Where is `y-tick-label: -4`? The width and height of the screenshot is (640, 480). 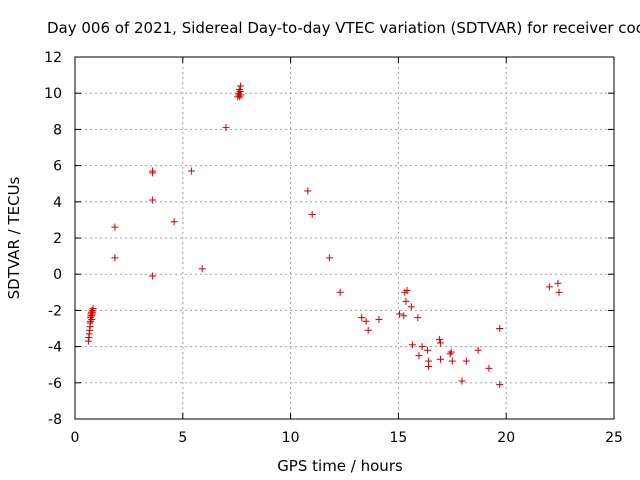
y-tick-label: -4 is located at coordinates (55, 348).